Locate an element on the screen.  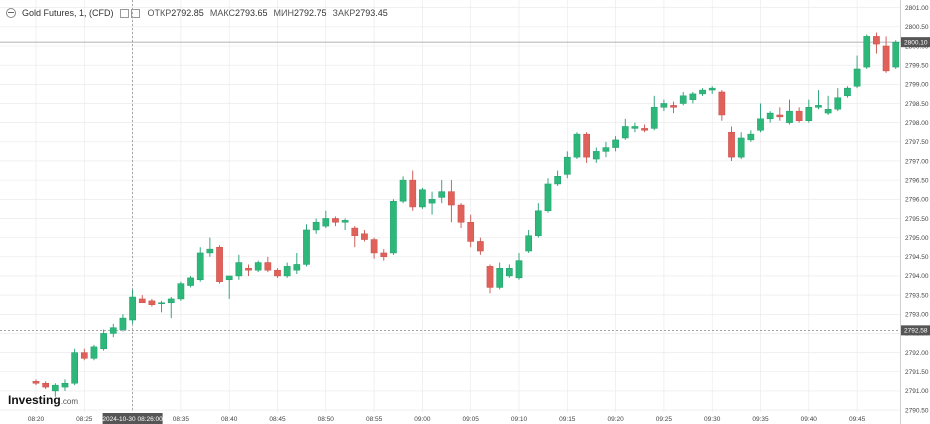
last-price-tag: 2800.10 is located at coordinates (915, 42).